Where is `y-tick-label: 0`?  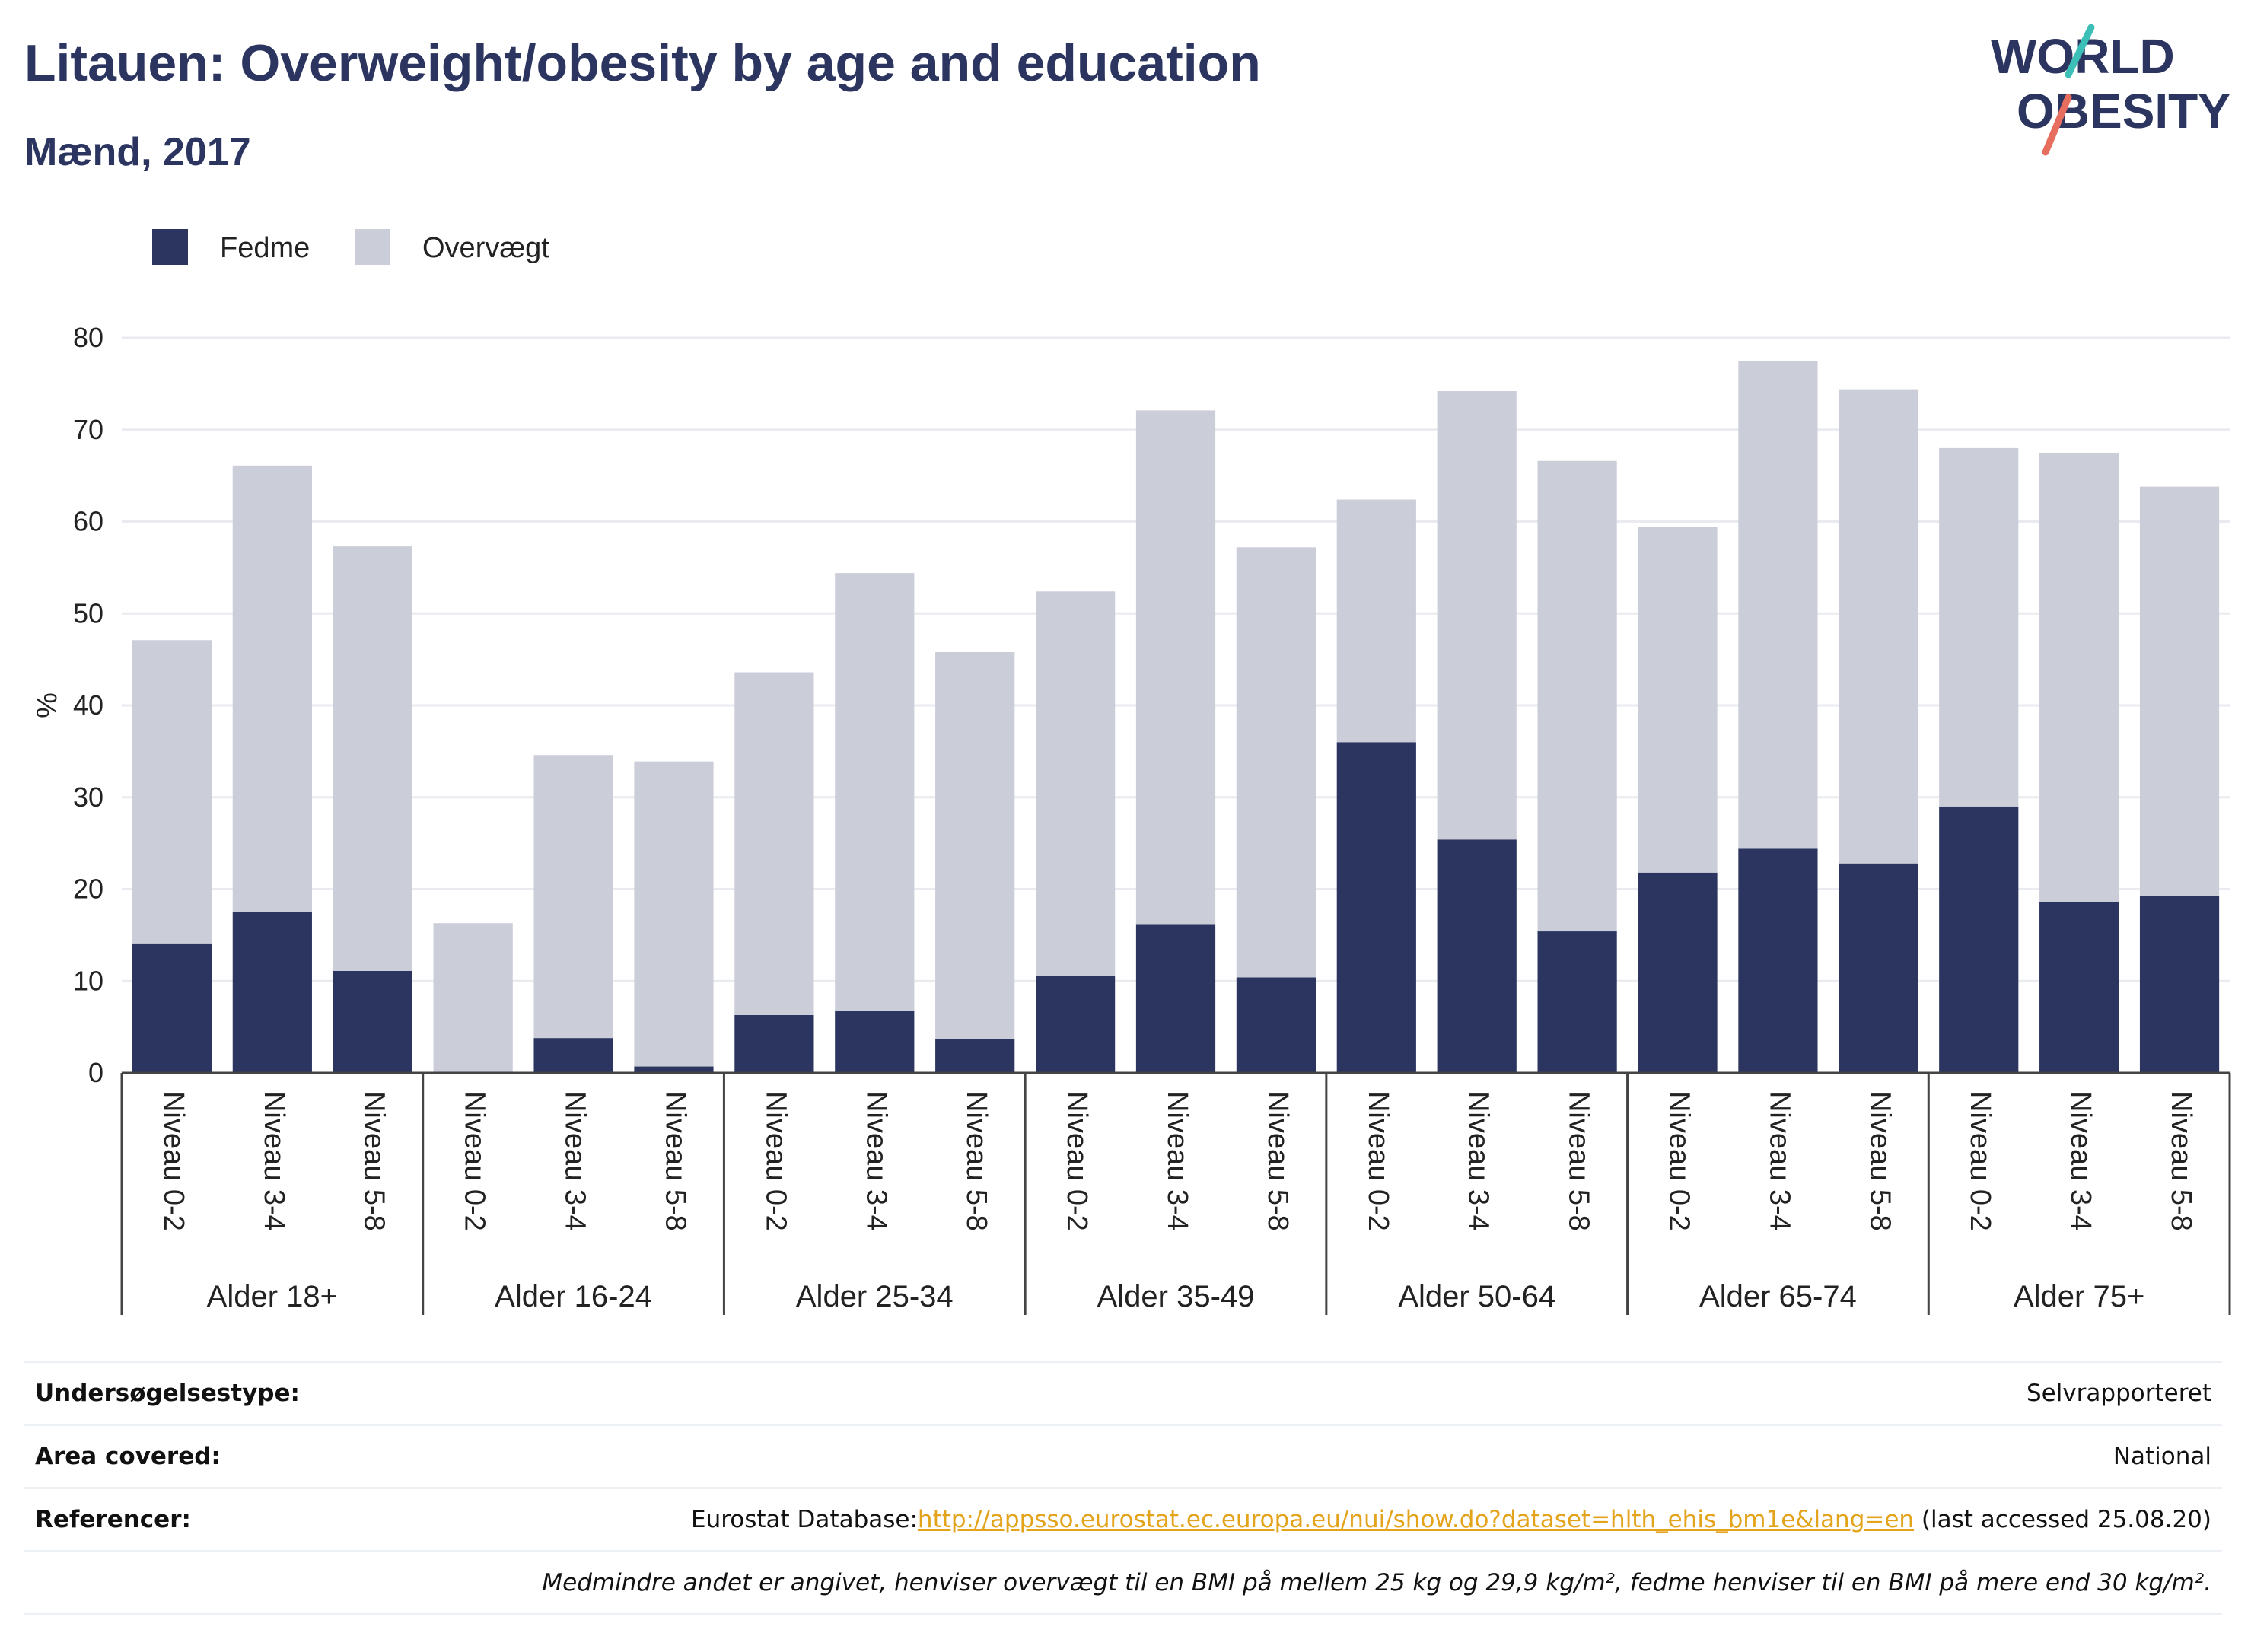
y-tick-label: 0 is located at coordinates (95, 1072).